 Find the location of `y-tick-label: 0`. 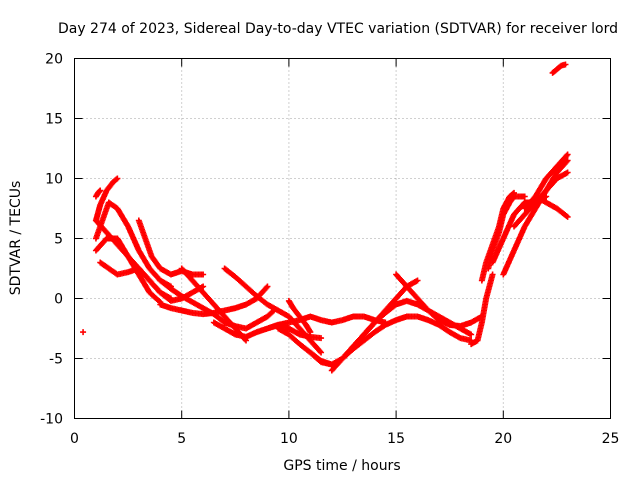

y-tick-label: 0 is located at coordinates (58, 300).